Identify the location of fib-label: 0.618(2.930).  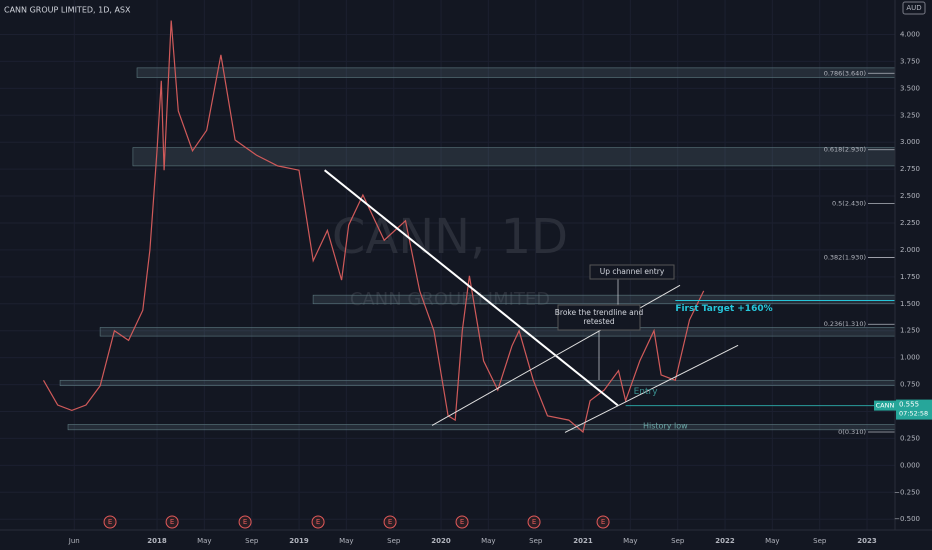
(845, 150).